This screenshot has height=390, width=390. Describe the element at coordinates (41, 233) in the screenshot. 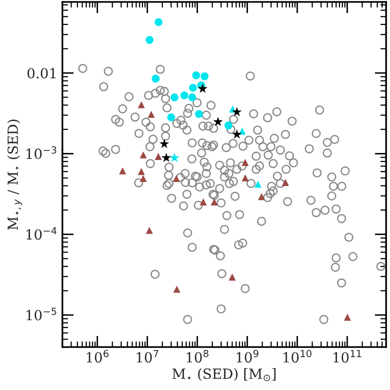

I see `y-tick-label: 10$^{−4}$` at that location.